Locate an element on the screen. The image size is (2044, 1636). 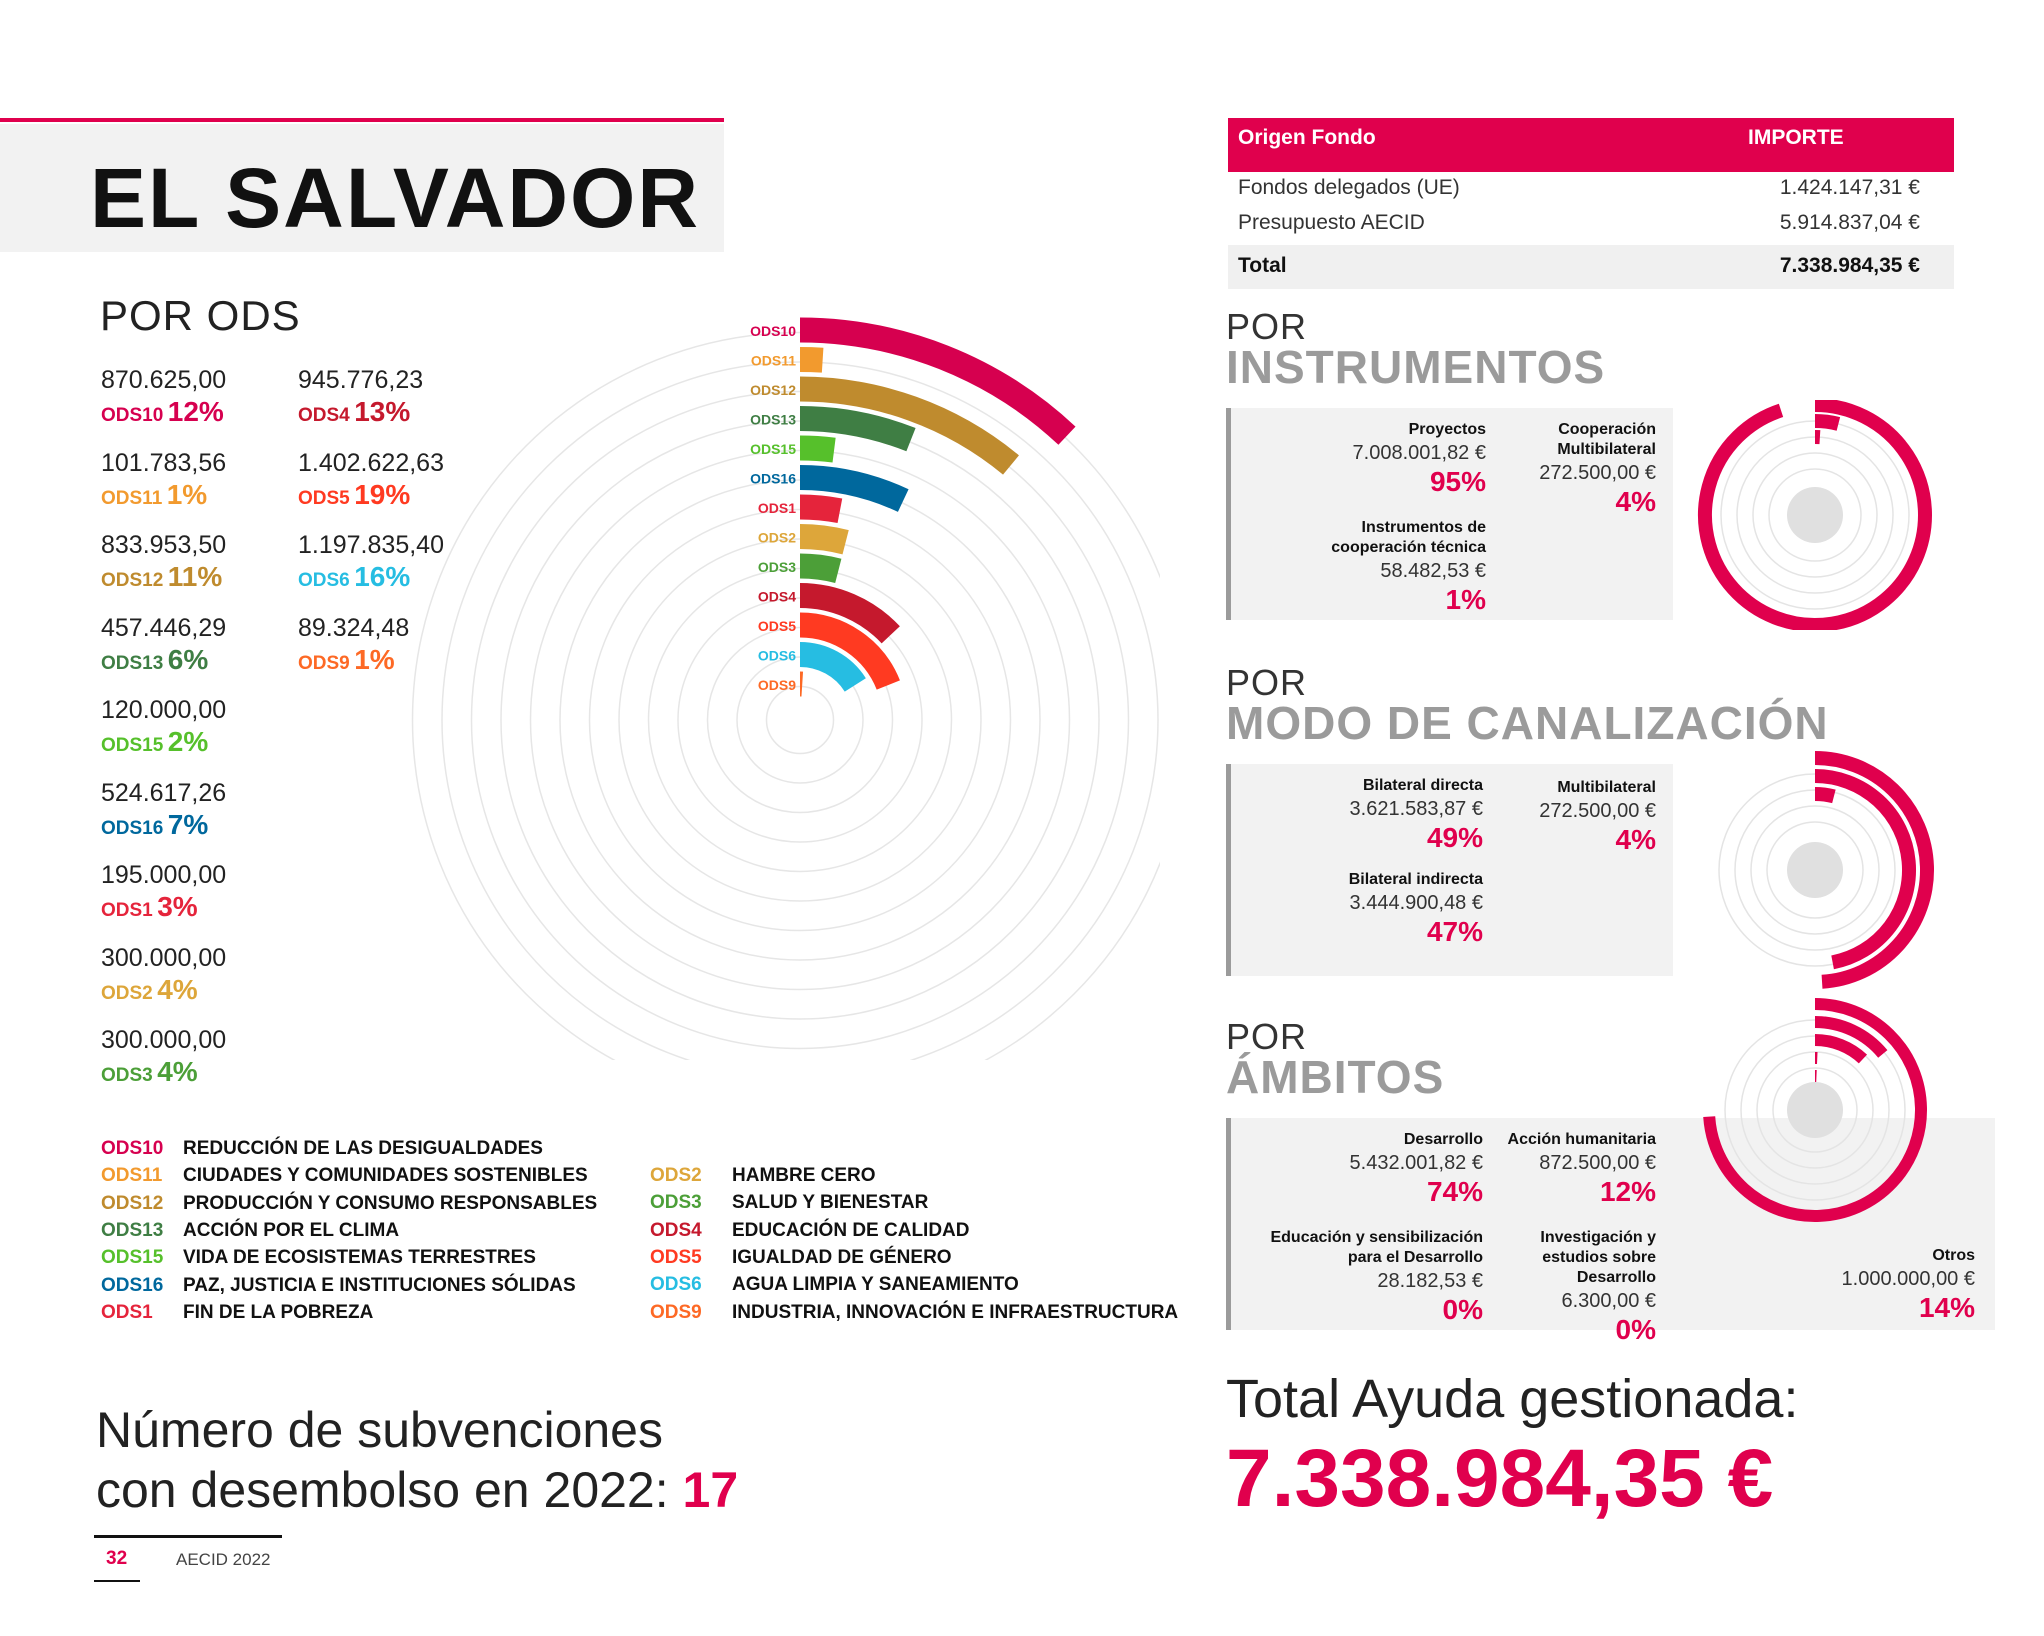
chart-label-ods3: ODS3 is located at coordinates (777, 567).